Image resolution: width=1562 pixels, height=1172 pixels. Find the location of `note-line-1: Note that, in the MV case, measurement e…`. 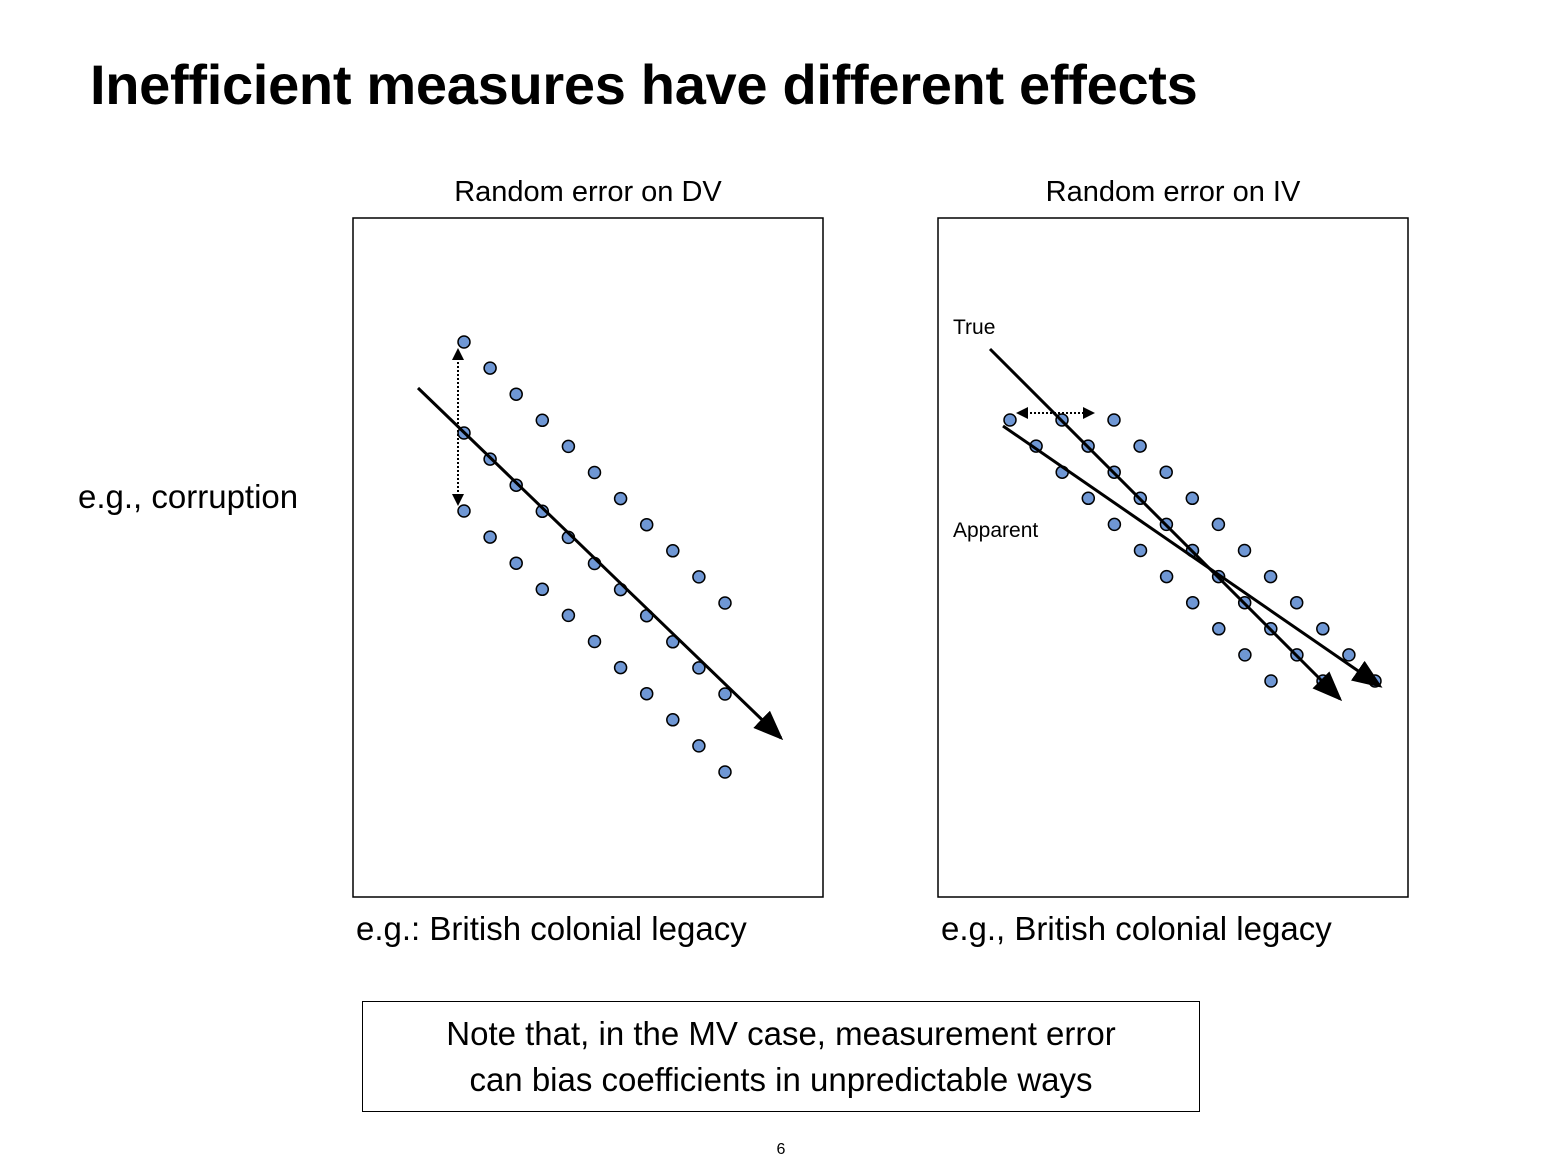

note-line-1: Note that, in the MV case, measurement e… is located at coordinates (781, 1033).